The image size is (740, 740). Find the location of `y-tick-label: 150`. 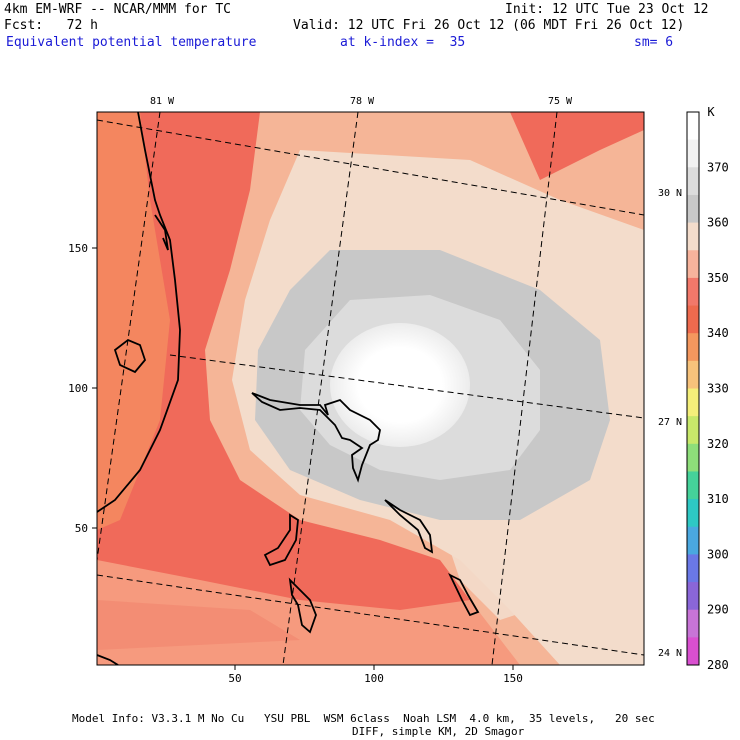

y-tick-label: 150 is located at coordinates (78, 248).